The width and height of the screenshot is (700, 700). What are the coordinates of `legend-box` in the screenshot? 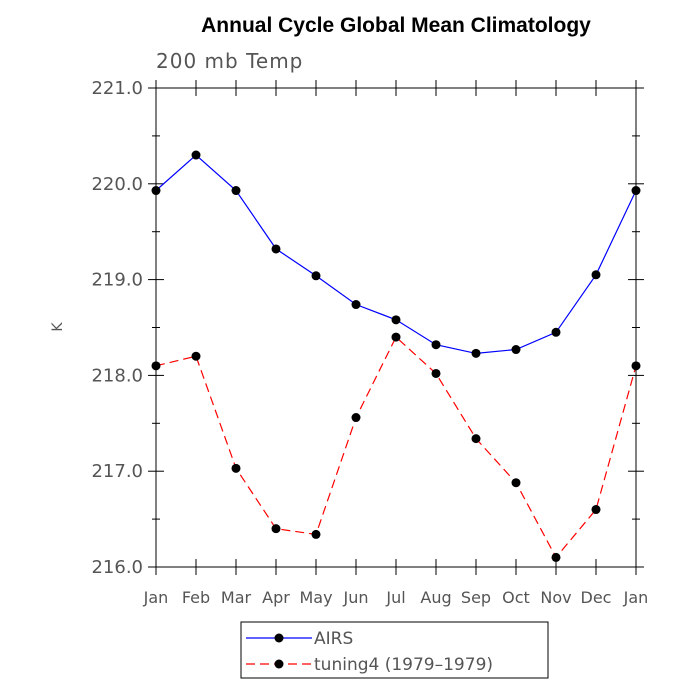 It's located at (394, 650).